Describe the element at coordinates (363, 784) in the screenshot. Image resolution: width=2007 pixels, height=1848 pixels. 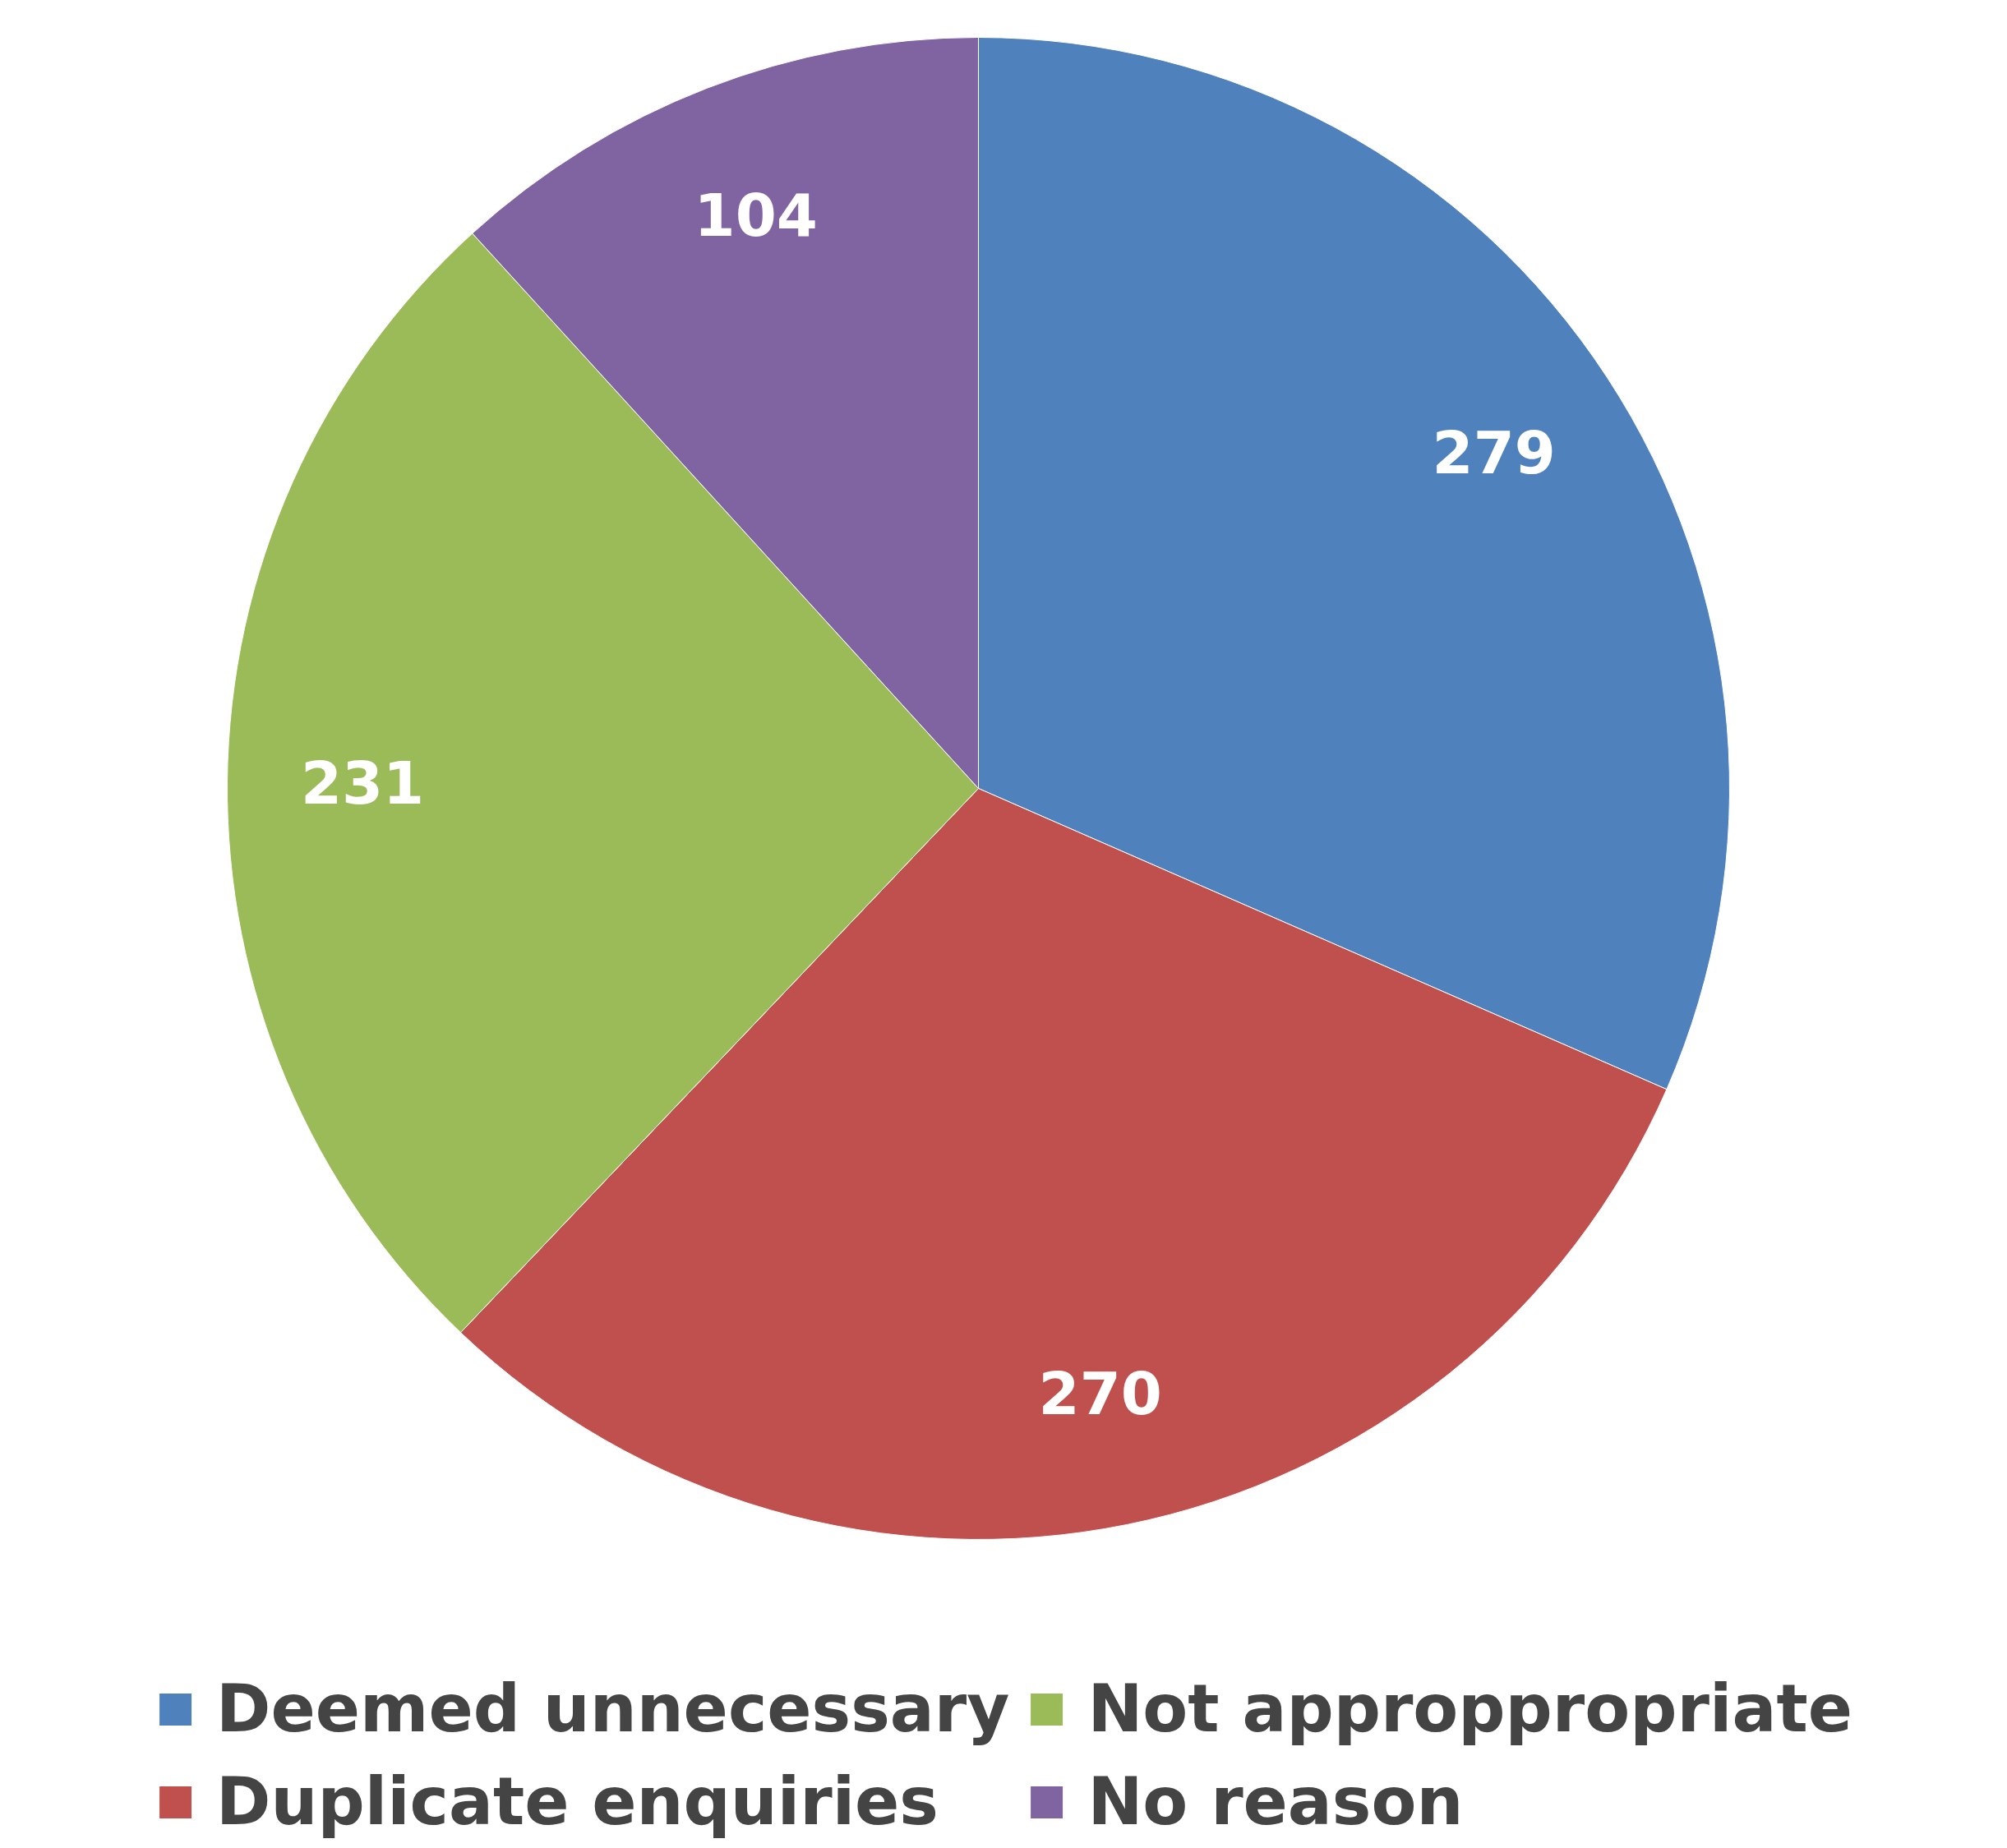
I see `data-label: 231` at that location.